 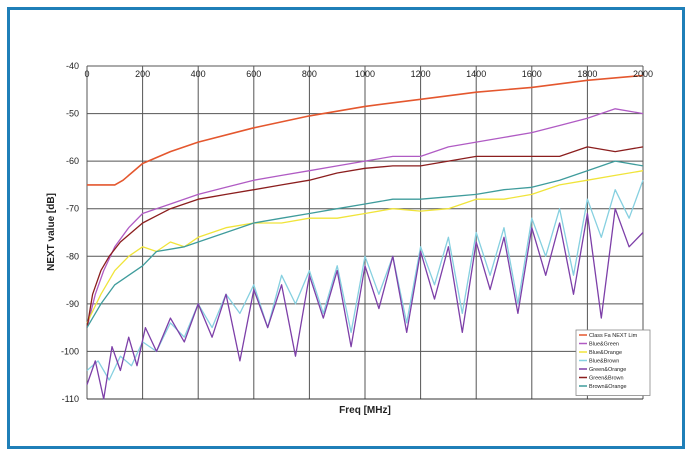 What do you see at coordinates (421, 74) in the screenshot?
I see `x-tick-label: 1200` at bounding box center [421, 74].